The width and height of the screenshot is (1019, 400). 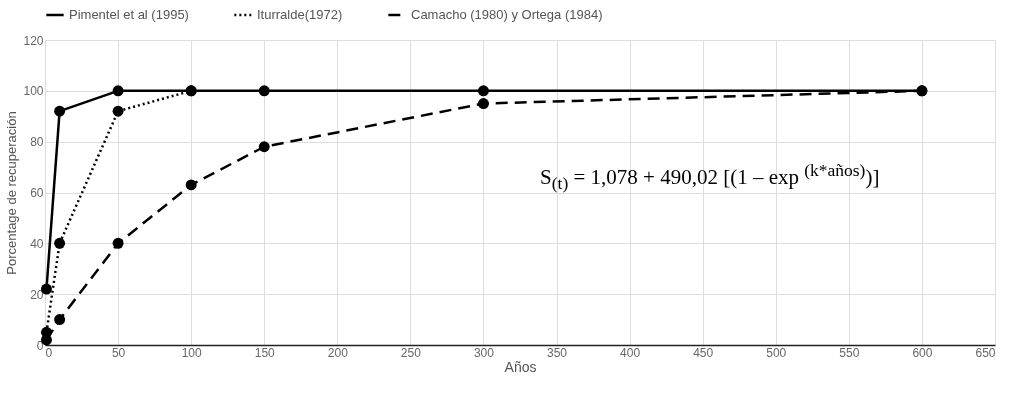 What do you see at coordinates (557, 352) in the screenshot?
I see `x-tick-label: 350` at bounding box center [557, 352].